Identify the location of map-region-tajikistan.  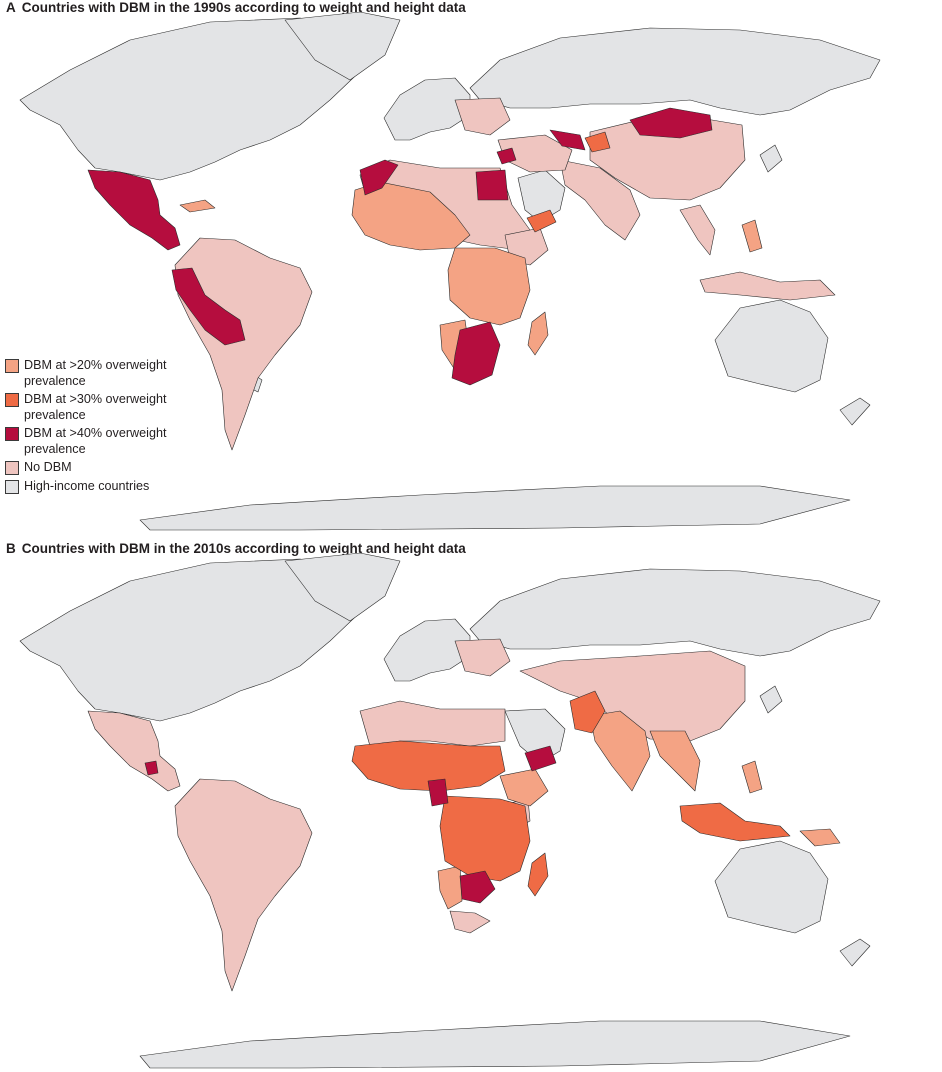
(597, 142).